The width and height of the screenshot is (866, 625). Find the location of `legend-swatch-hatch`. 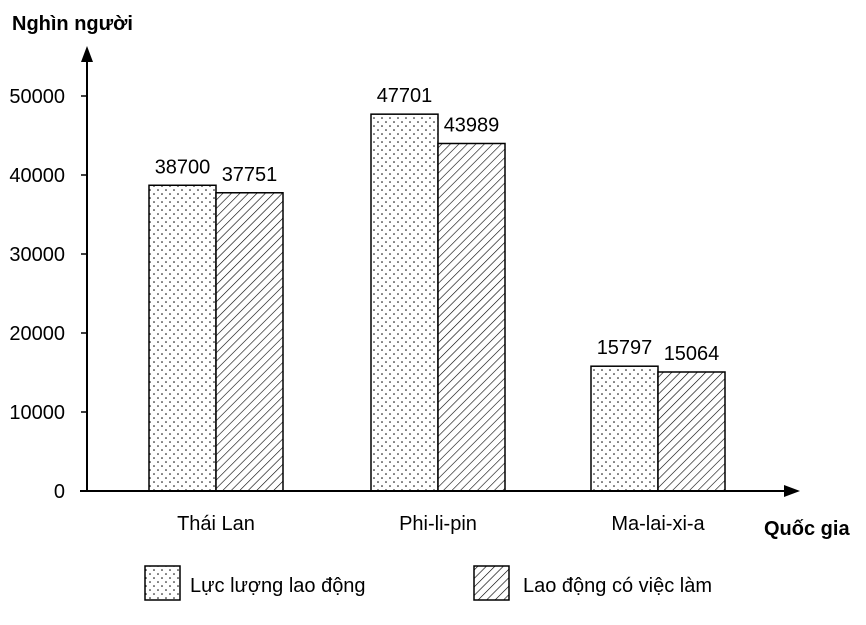

legend-swatch-hatch is located at coordinates (491, 583).